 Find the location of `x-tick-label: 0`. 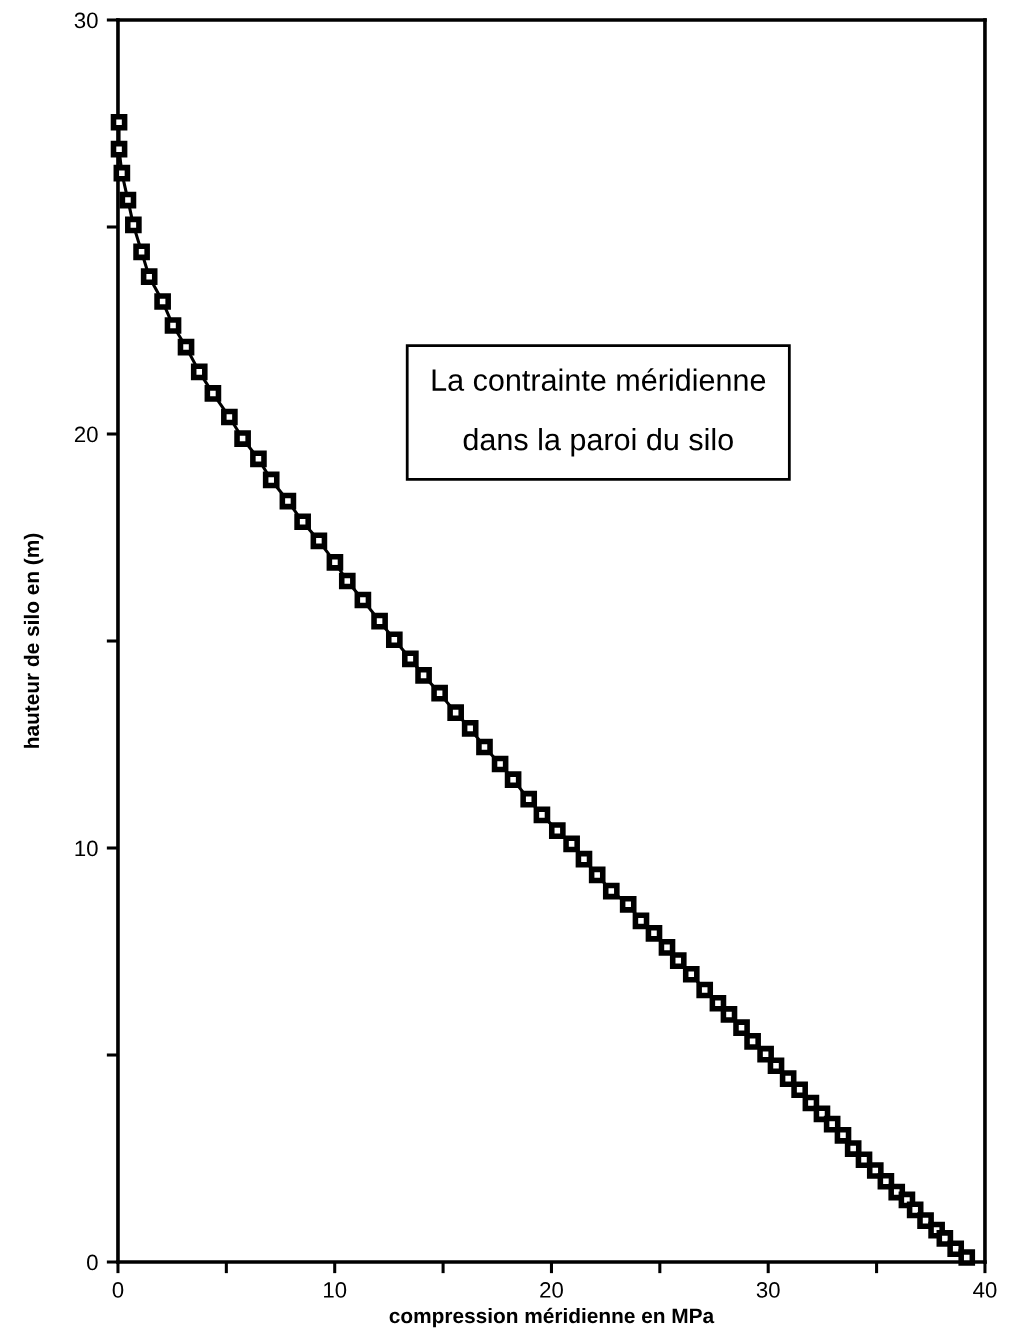

x-tick-label: 0 is located at coordinates (118, 1290).